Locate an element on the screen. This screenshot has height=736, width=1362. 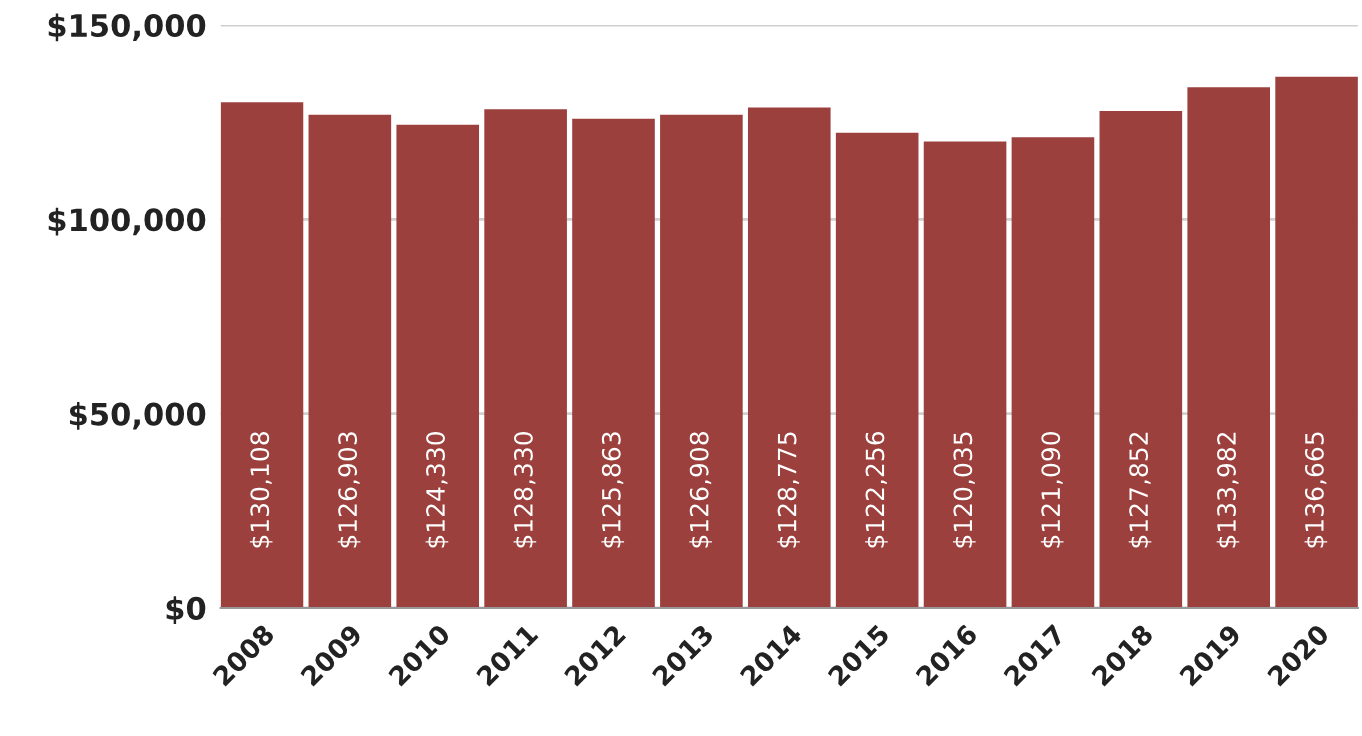
data-label: $126,908 is located at coordinates (700, 490).